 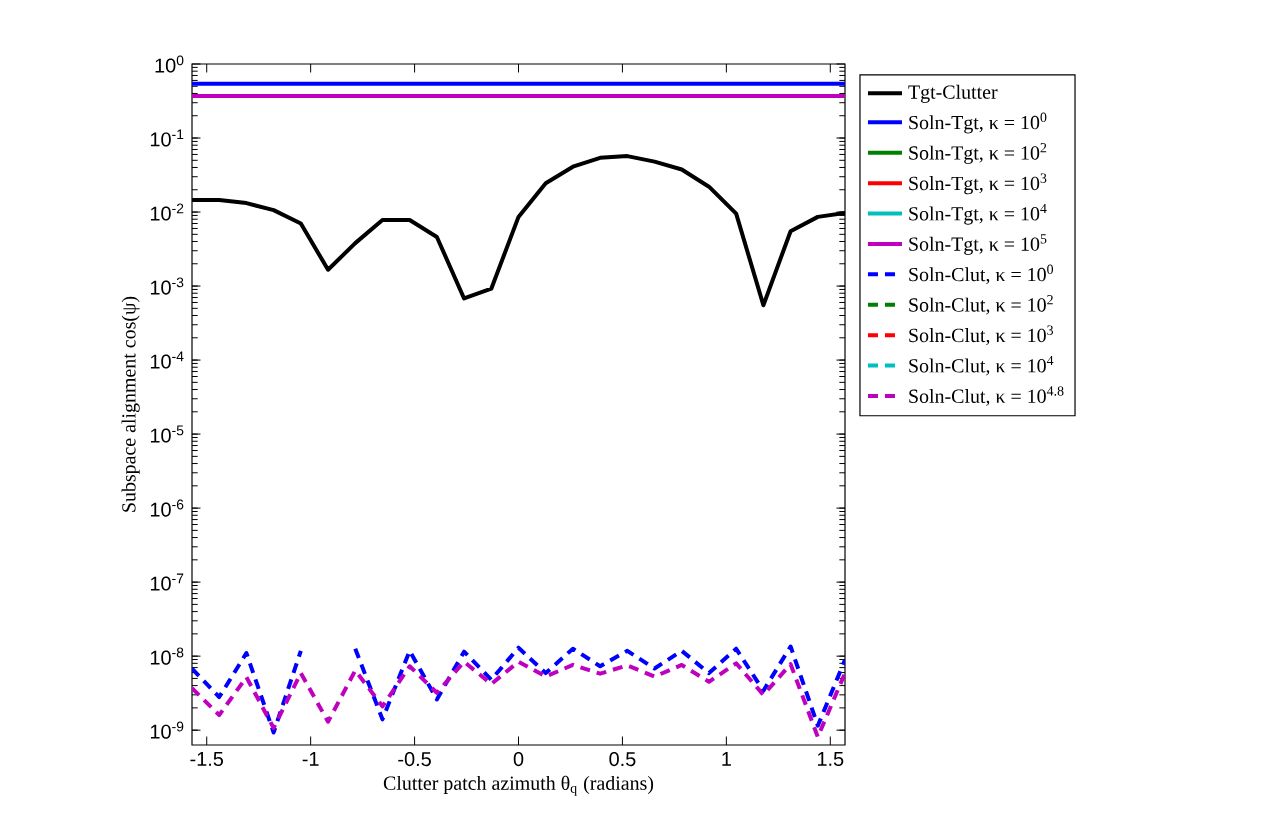 What do you see at coordinates (518, 785) in the screenshot?
I see `x-axis-title: Clutter patch azimuth θ$_{q}$ (radians)` at bounding box center [518, 785].